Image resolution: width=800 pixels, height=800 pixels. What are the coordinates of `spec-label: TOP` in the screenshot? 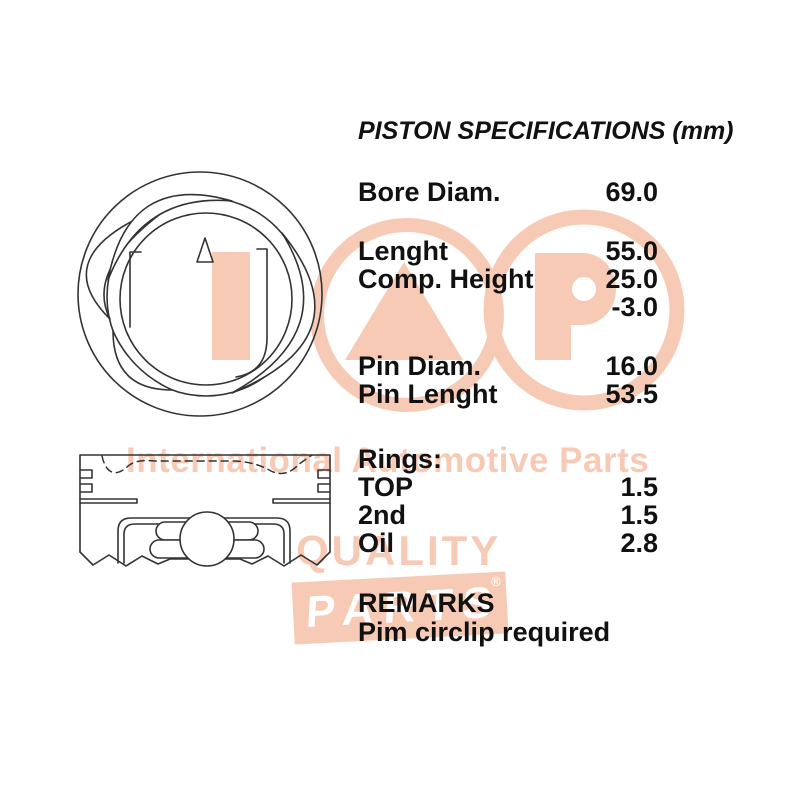 It's located at (386, 487).